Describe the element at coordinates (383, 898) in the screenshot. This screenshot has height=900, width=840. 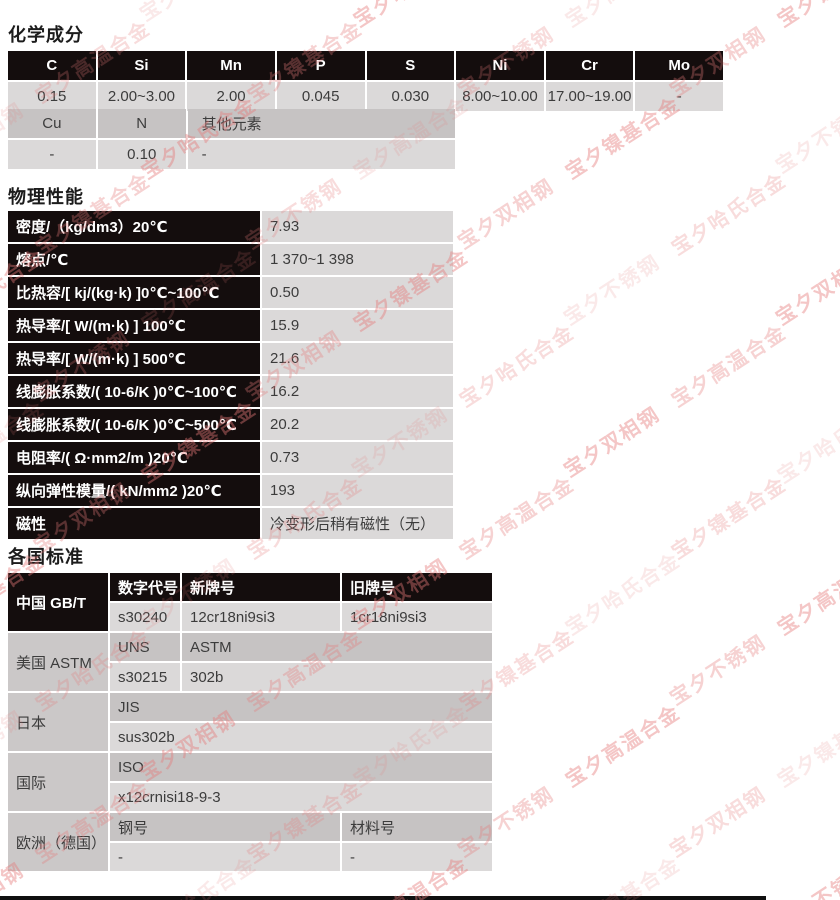
I see `bottom-divider-bar` at that location.